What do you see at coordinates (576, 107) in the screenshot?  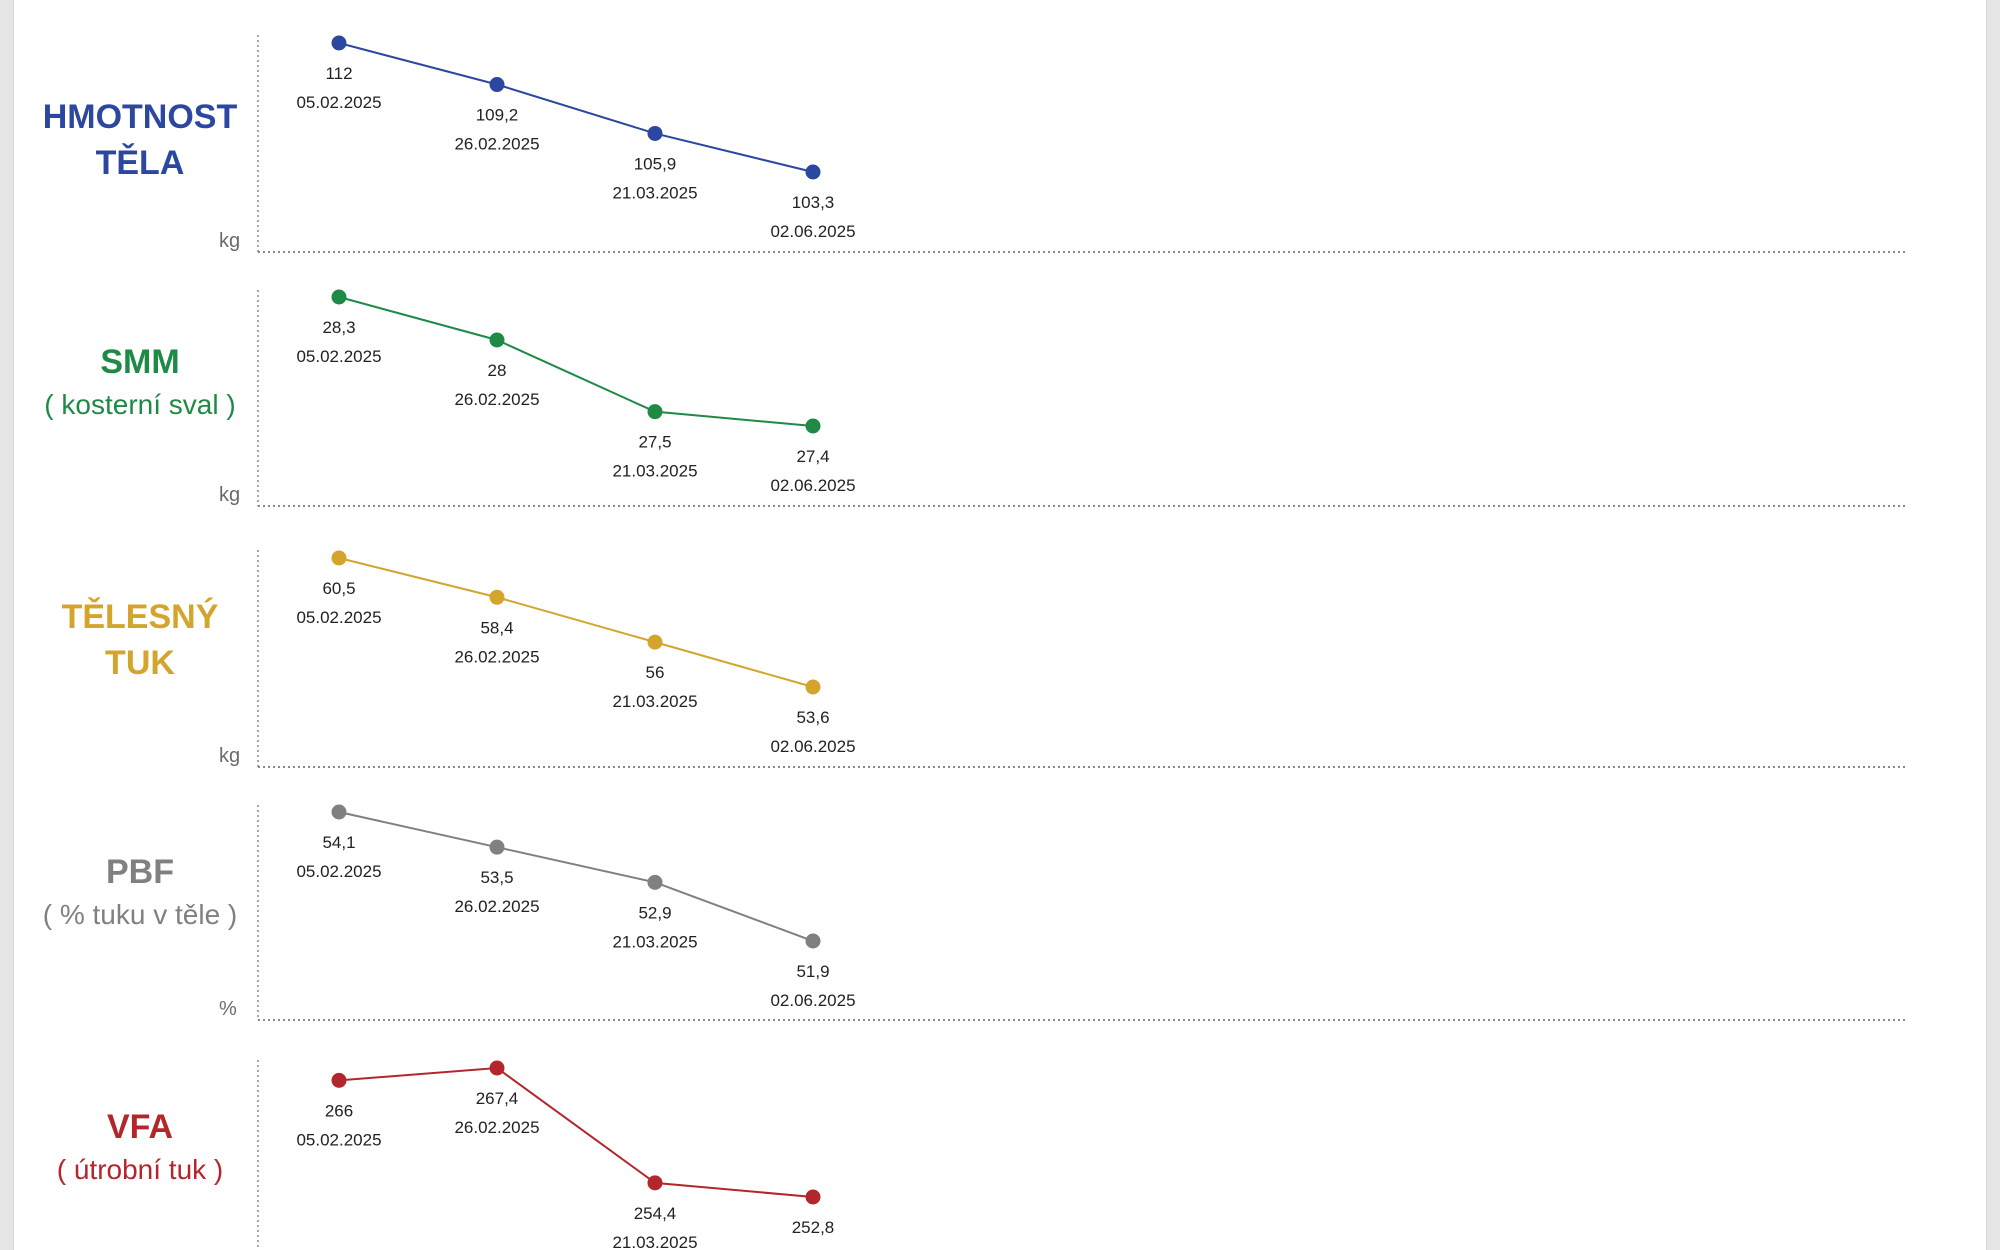 I see `body-weight-series-line` at bounding box center [576, 107].